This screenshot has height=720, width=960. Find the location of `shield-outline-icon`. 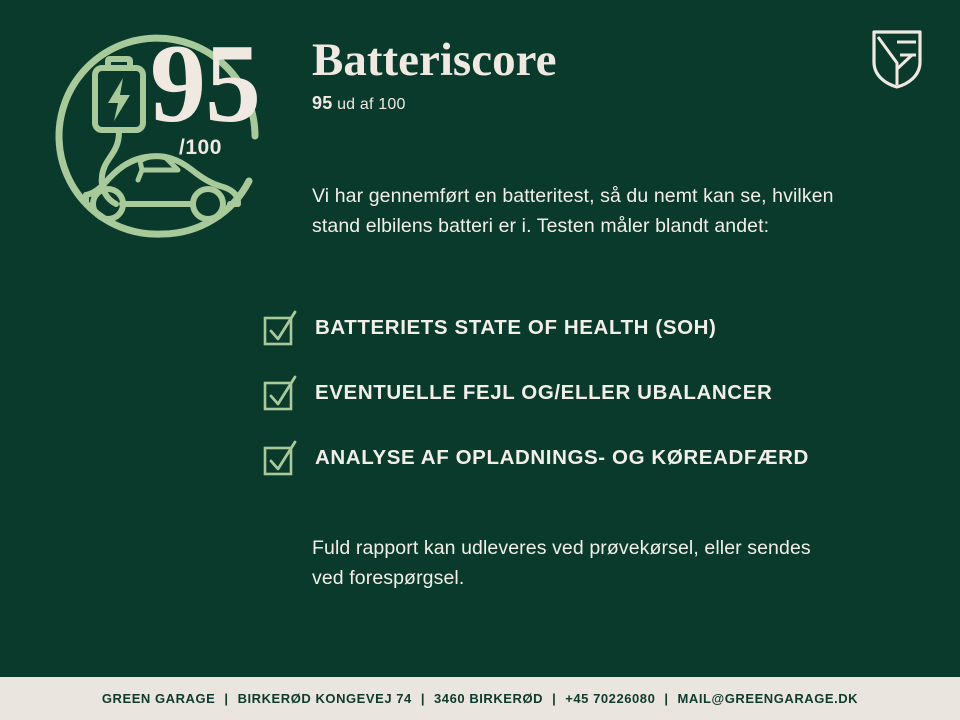

shield-outline-icon is located at coordinates (897, 59).